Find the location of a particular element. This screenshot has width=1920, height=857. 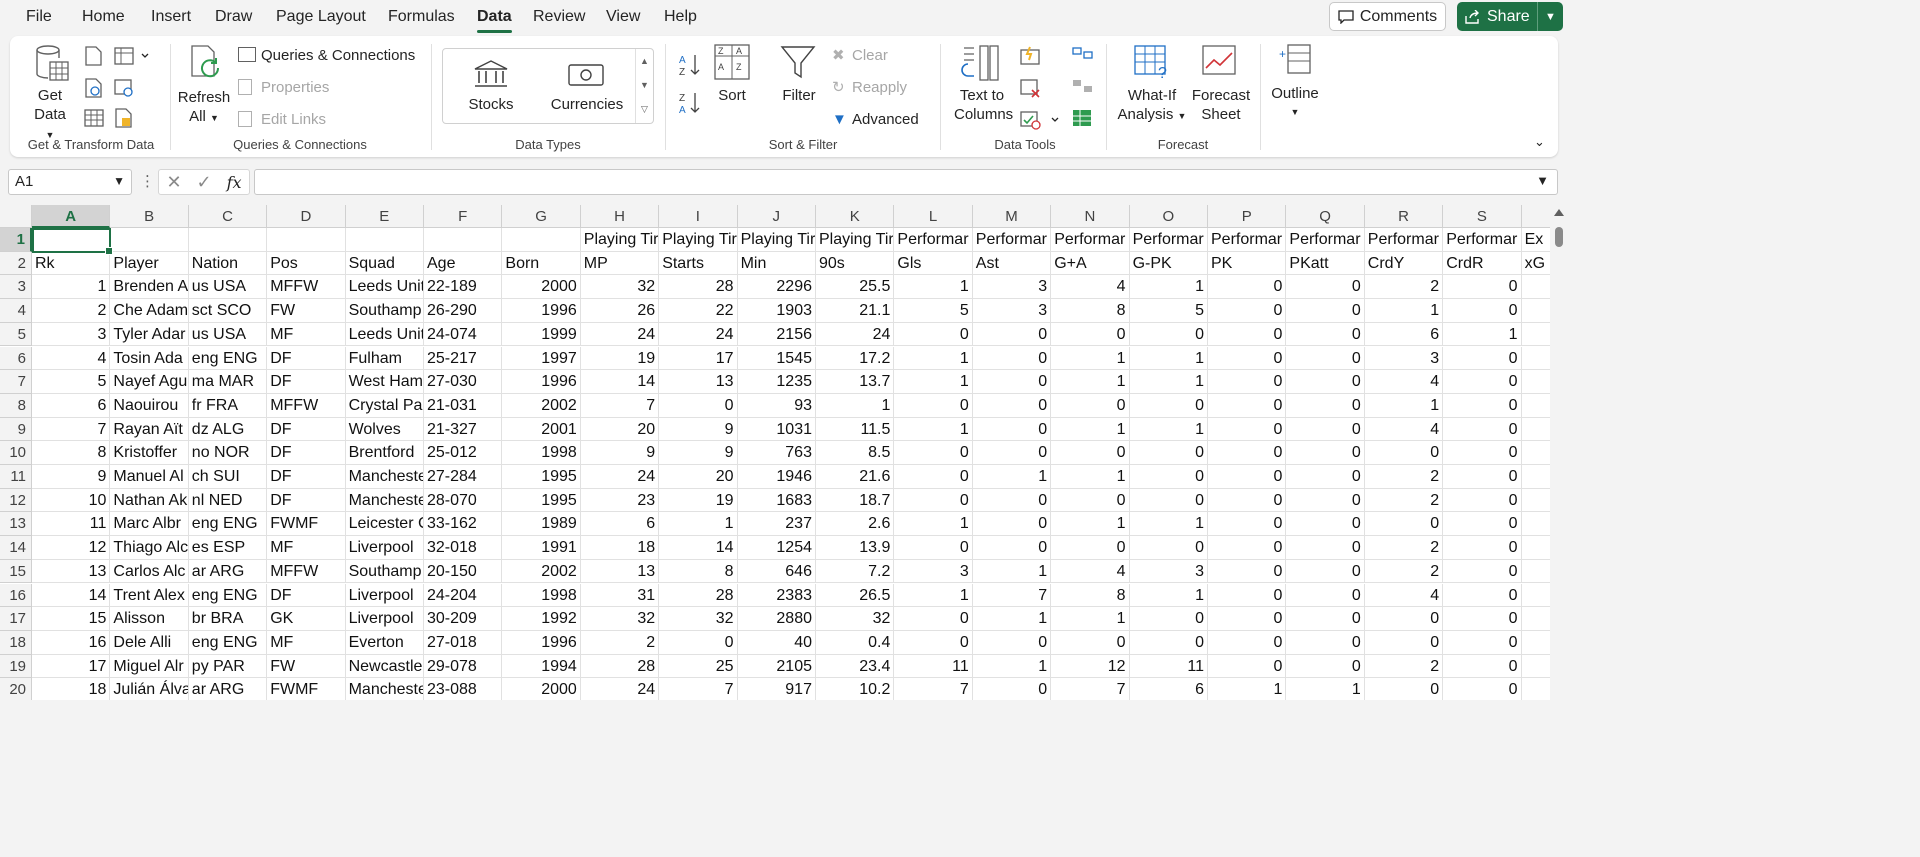

column-header: M is located at coordinates (1012, 216).